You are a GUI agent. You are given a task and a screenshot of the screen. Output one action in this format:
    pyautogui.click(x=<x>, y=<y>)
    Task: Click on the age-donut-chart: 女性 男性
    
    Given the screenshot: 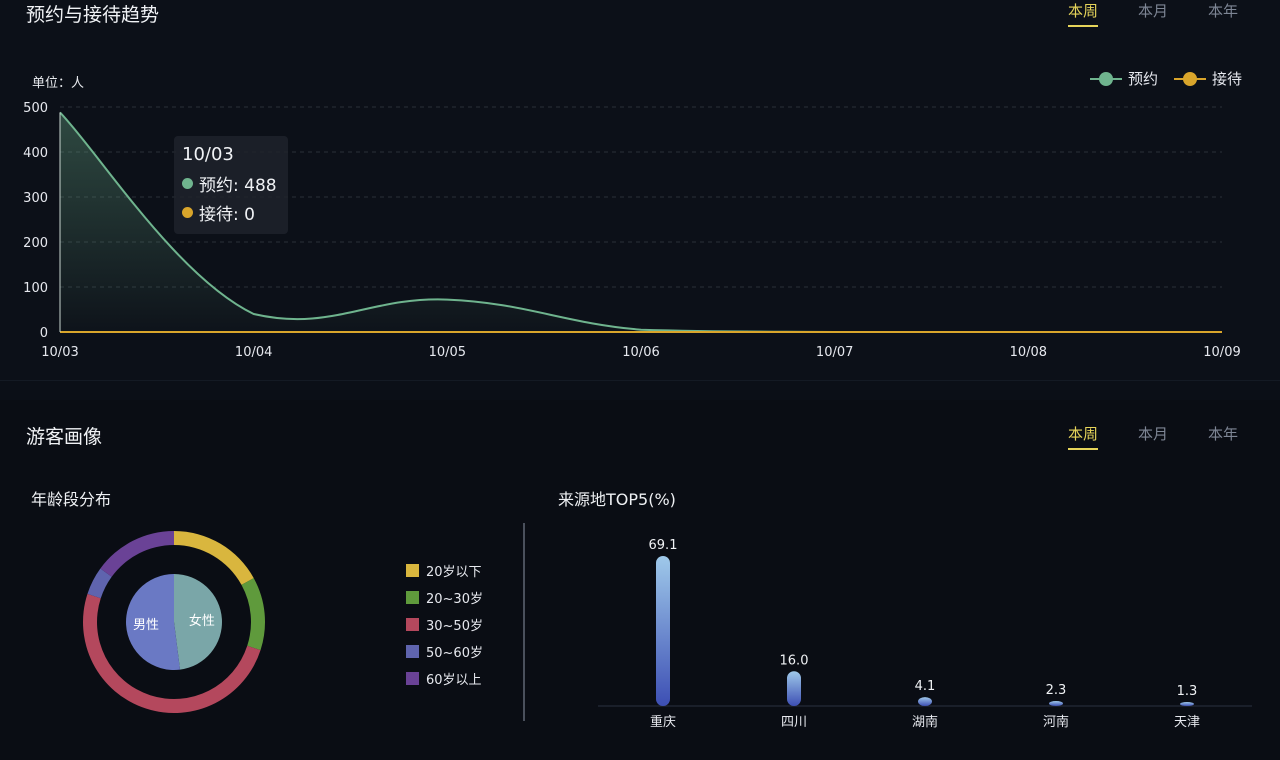 What is the action you would take?
    pyautogui.click(x=173, y=622)
    